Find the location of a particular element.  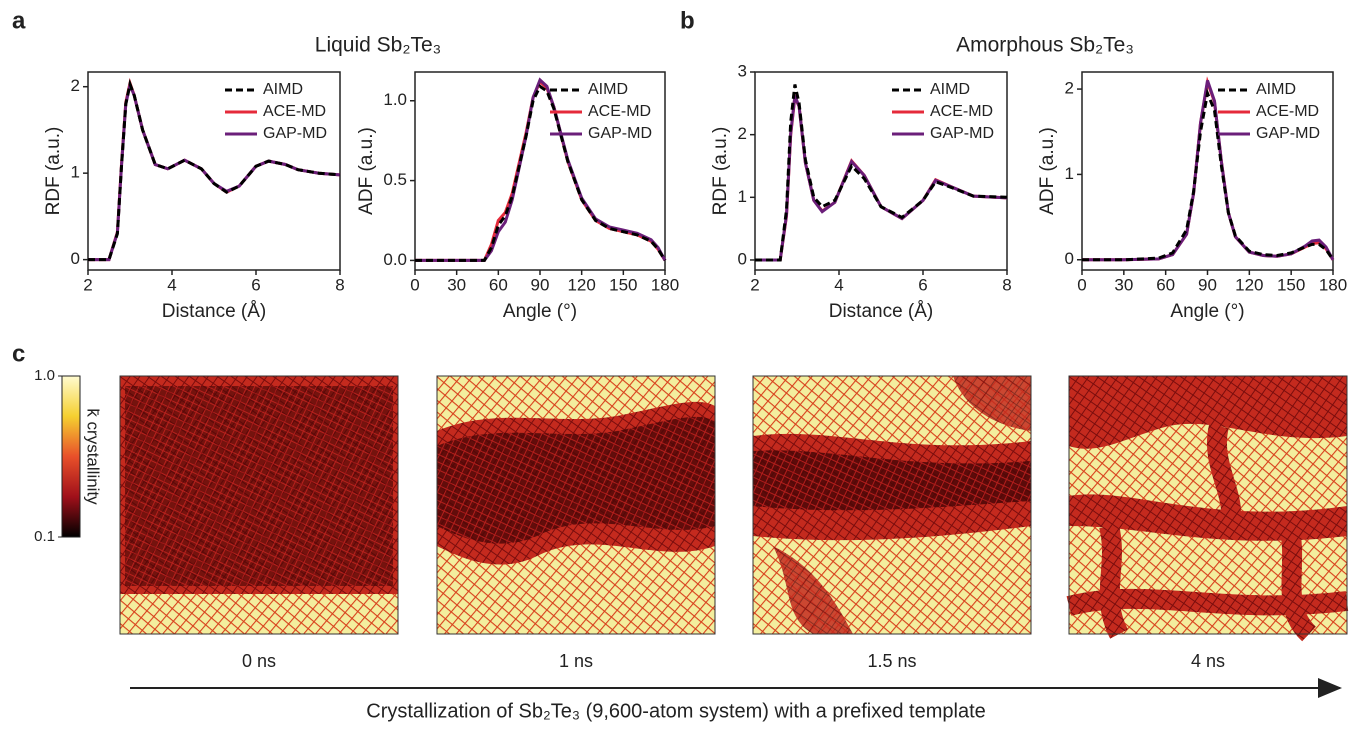

group-title: Liquid Sb₂Te₃ is located at coordinates (378, 45).